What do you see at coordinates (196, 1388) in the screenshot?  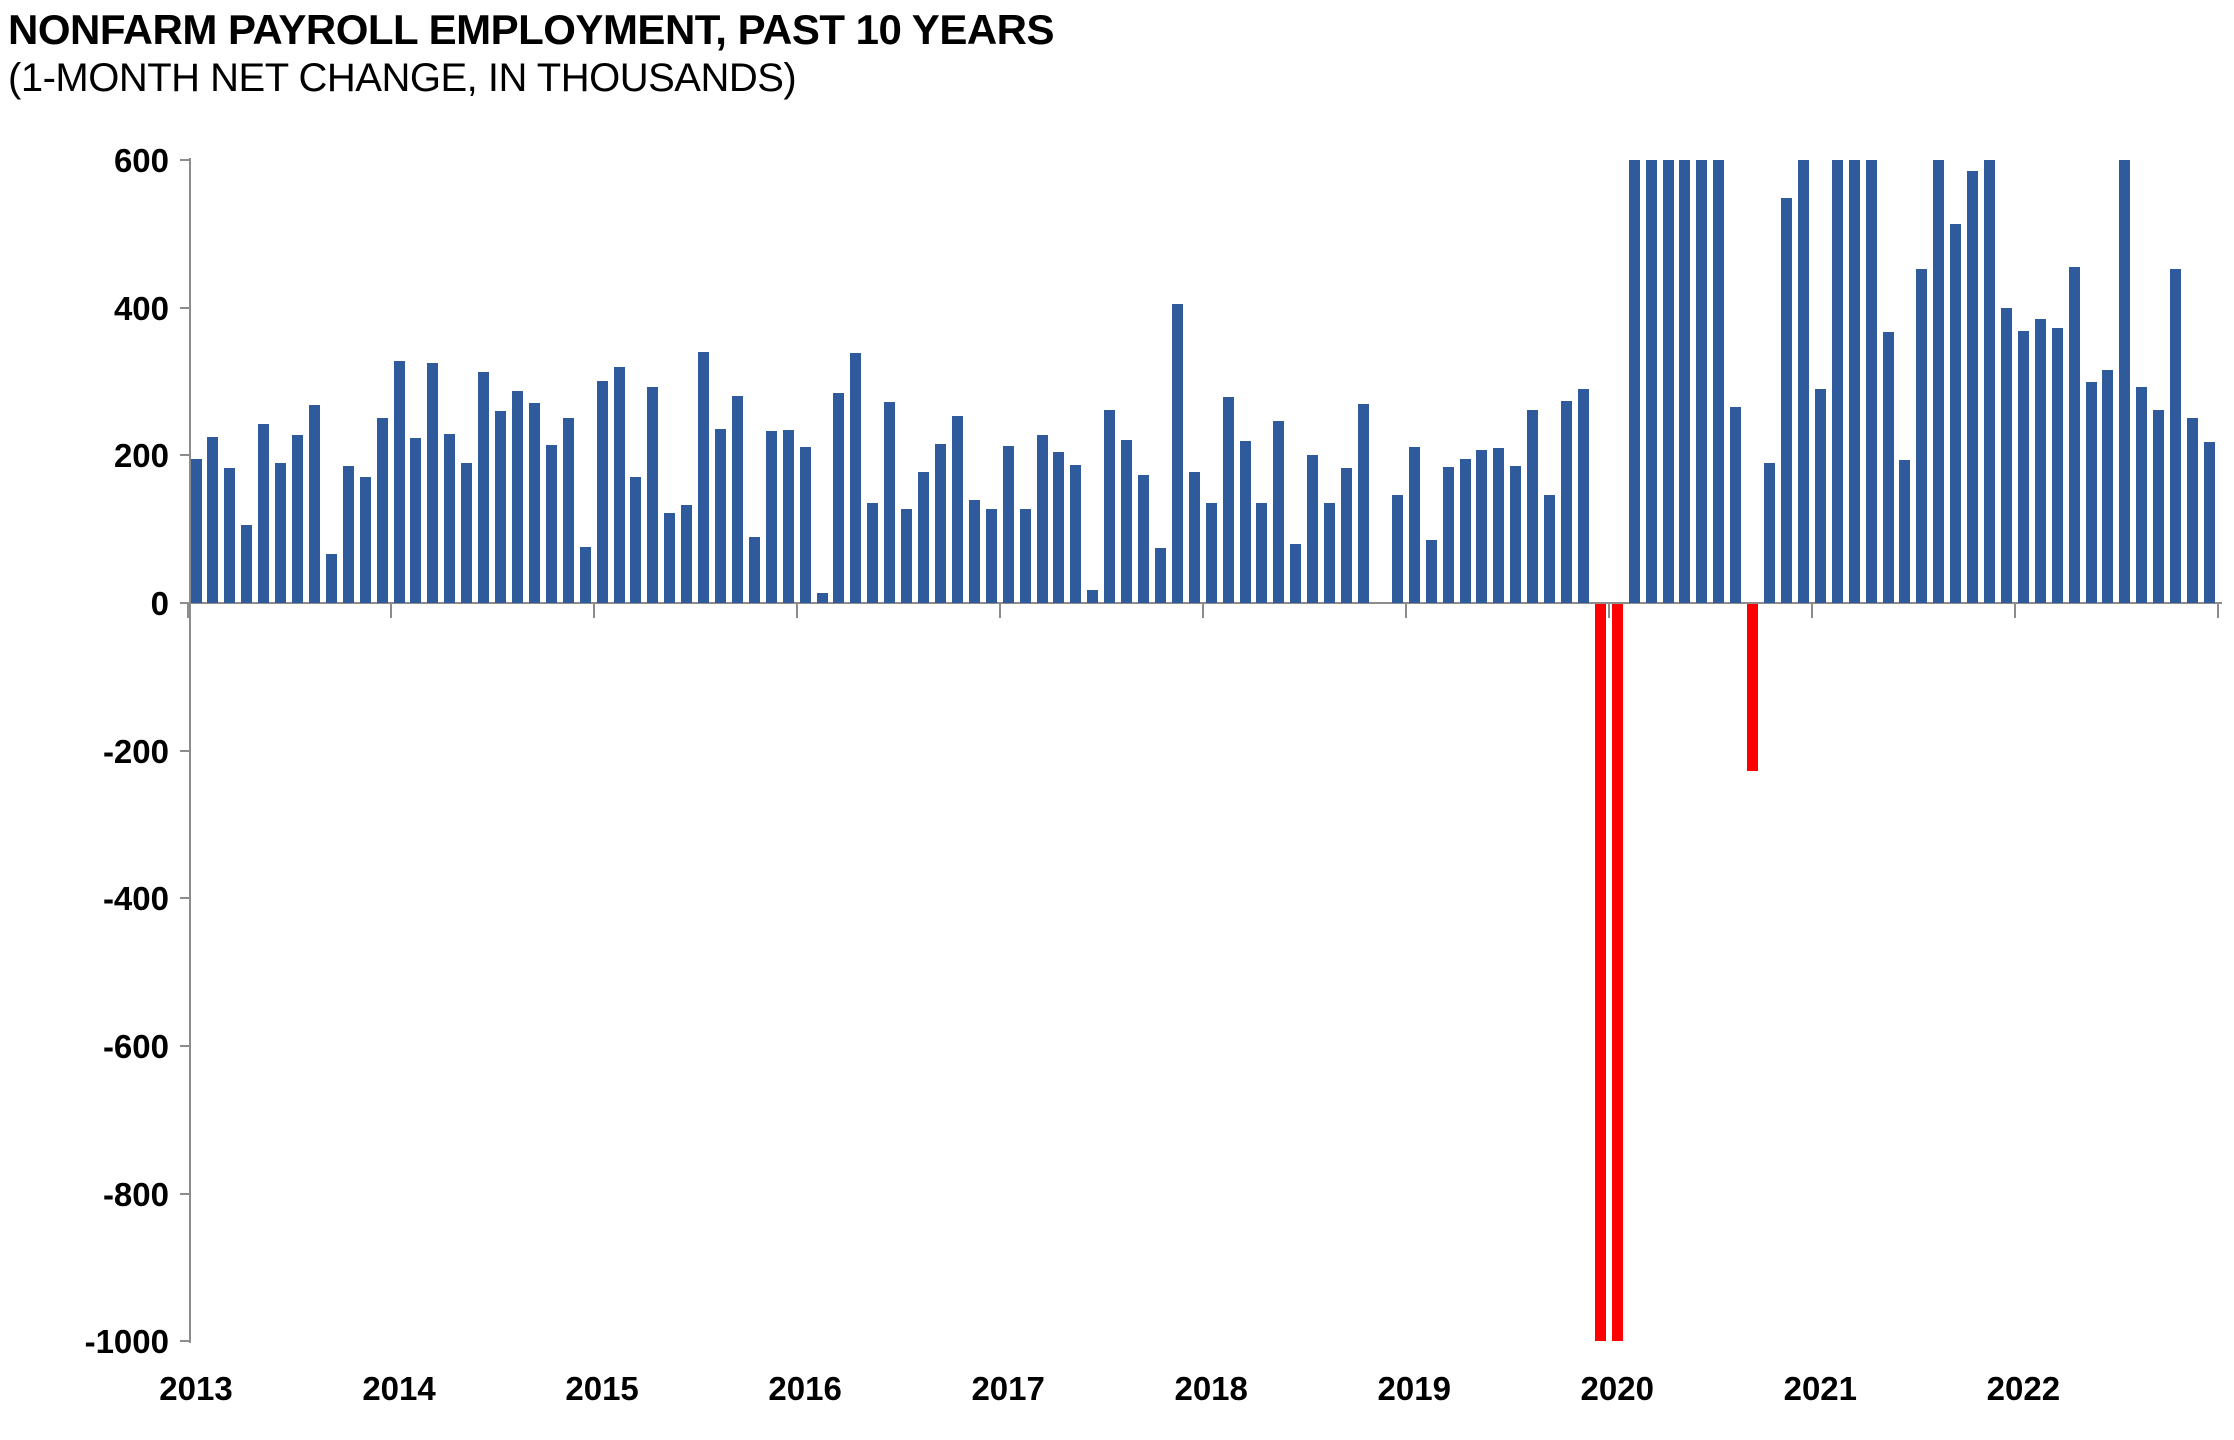 I see `x-axis-label-2013: 2013` at bounding box center [196, 1388].